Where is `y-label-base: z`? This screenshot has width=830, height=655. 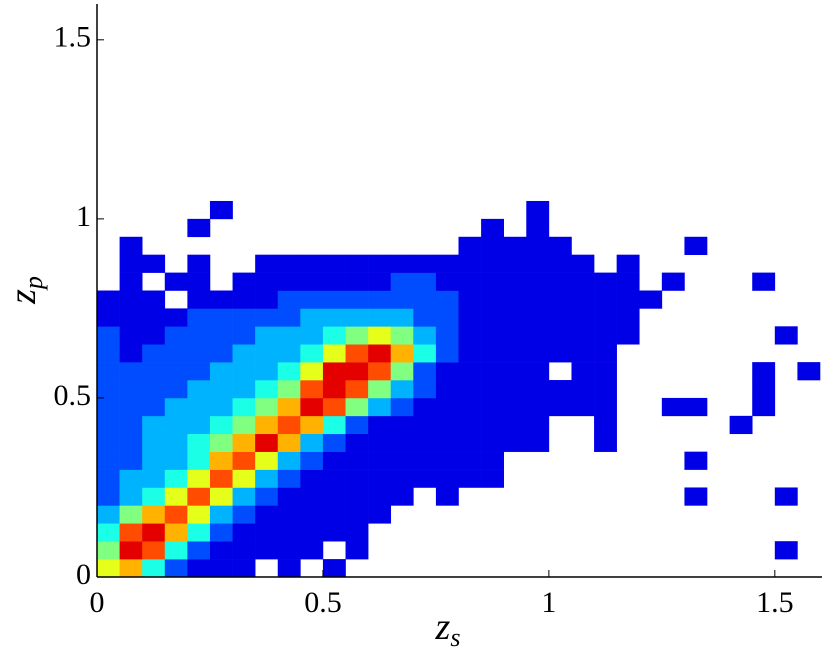 y-label-base: z is located at coordinates (23, 297).